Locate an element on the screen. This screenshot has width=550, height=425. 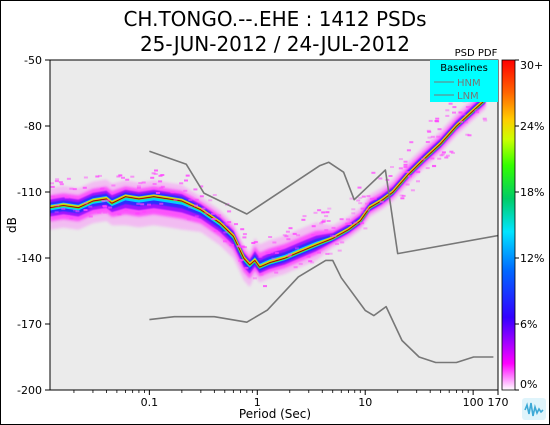
x-tick-label: 10 is located at coordinates (365, 402).